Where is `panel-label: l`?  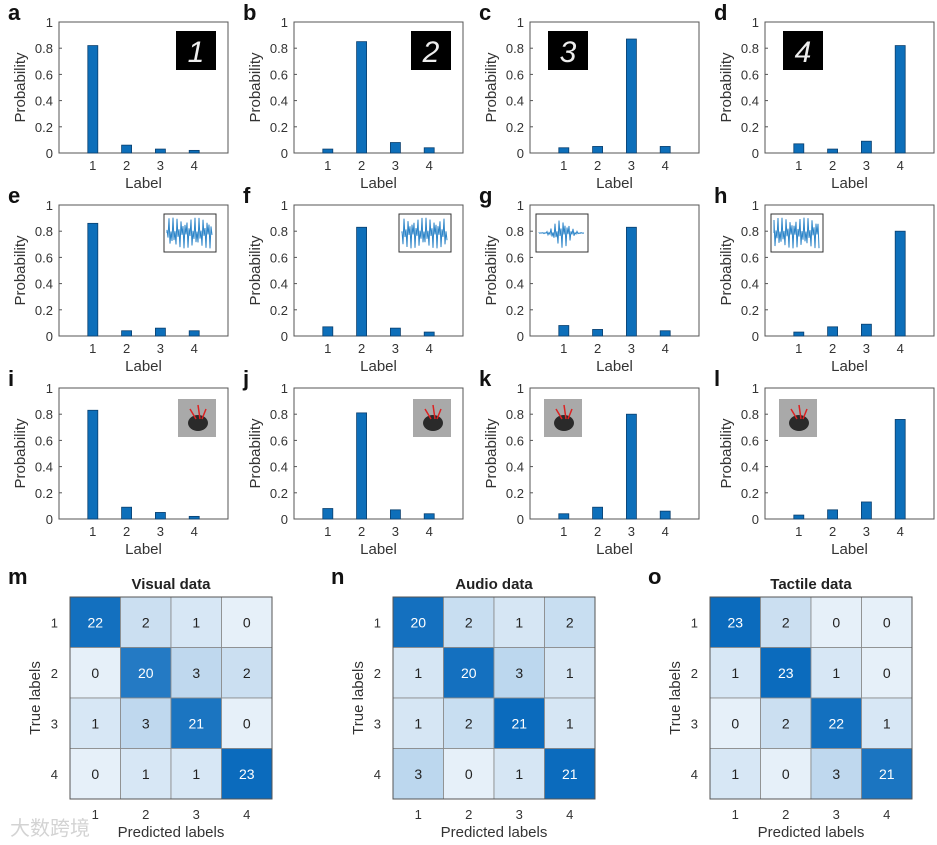
panel-label: l is located at coordinates (717, 378).